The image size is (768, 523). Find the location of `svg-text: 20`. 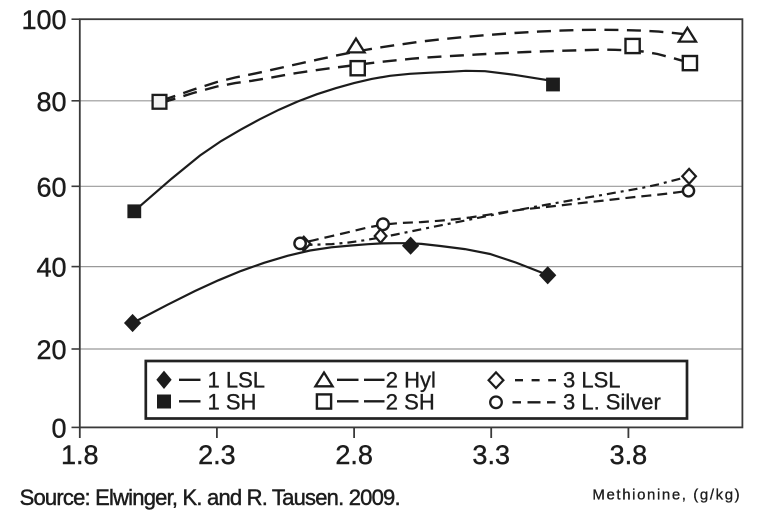

svg-text: 20 is located at coordinates (51, 350).